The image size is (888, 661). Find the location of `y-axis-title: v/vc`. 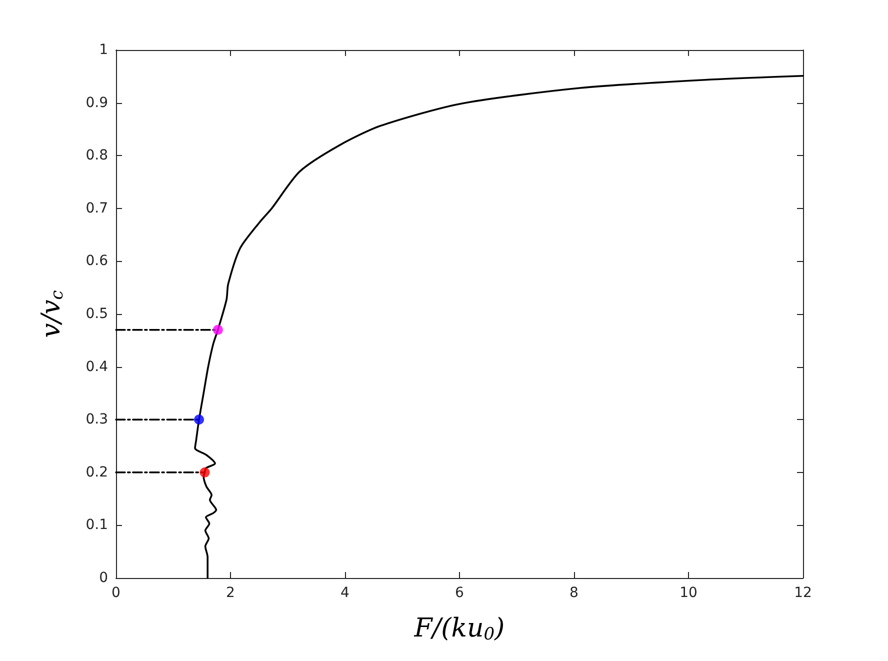

y-axis-title: v/vc is located at coordinates (52, 314).